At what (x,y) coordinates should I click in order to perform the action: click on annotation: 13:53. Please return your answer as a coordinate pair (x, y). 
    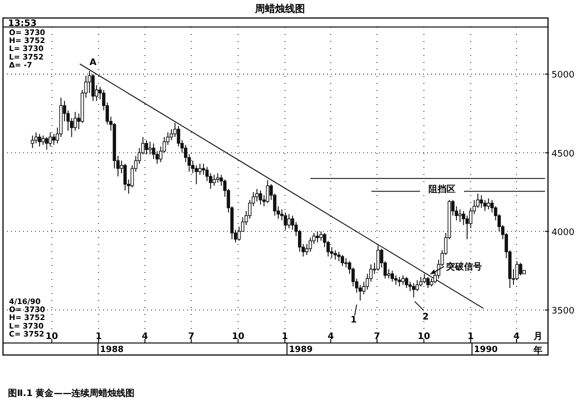
    Looking at the image, I should click on (22, 24).